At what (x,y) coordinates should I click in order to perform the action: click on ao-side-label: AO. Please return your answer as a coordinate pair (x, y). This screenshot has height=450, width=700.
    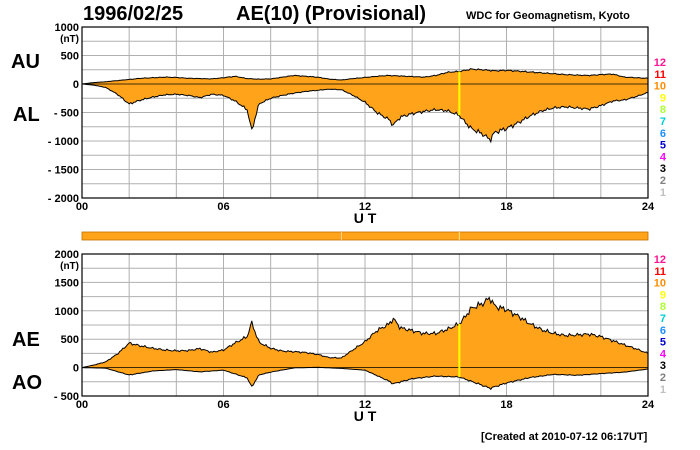
    Looking at the image, I should click on (27, 383).